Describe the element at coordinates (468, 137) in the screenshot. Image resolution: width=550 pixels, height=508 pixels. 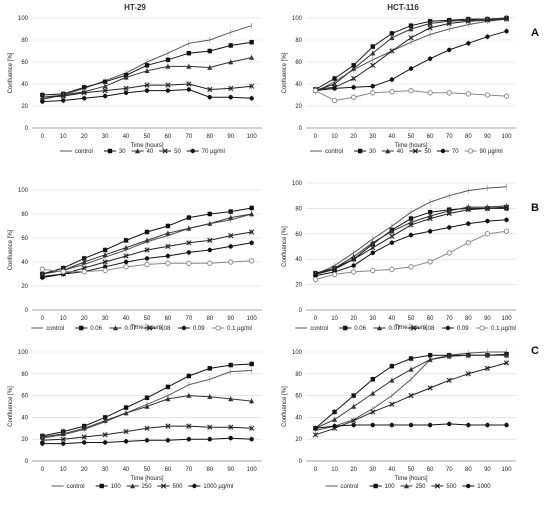
I see `x-tick-label: 80` at that location.